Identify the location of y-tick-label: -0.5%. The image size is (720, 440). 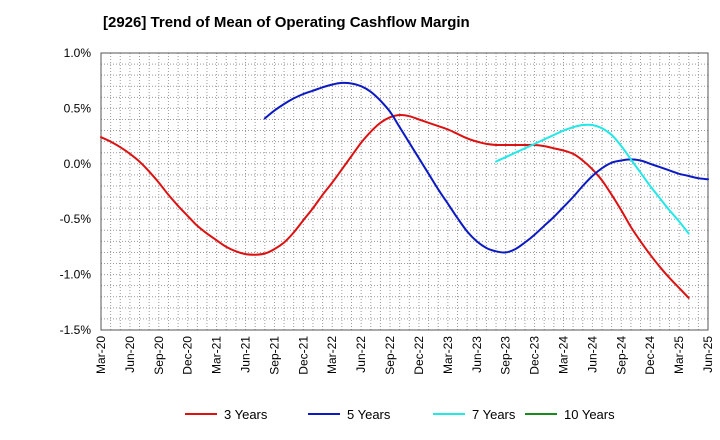
(76, 219).